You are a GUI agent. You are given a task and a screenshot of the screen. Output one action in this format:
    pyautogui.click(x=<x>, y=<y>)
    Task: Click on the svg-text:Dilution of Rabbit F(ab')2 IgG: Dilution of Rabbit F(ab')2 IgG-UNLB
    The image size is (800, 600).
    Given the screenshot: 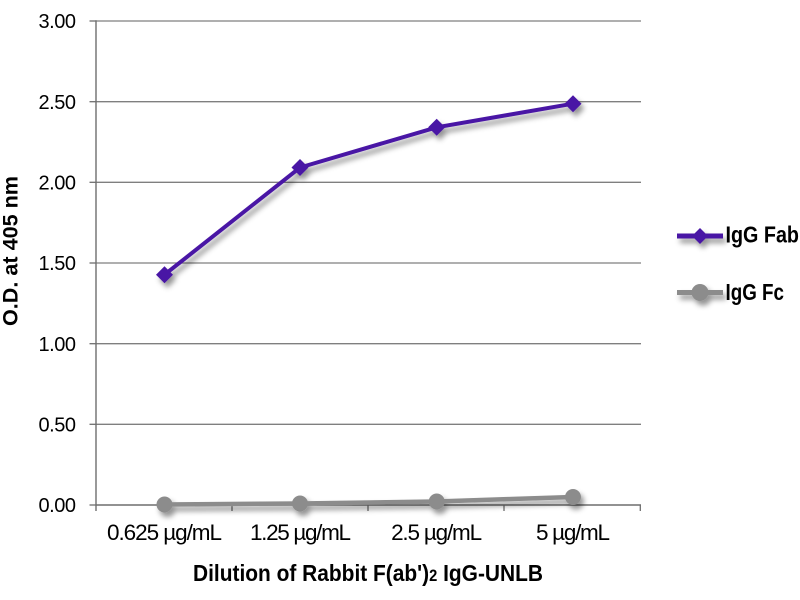 What is the action you would take?
    pyautogui.click(x=368, y=573)
    